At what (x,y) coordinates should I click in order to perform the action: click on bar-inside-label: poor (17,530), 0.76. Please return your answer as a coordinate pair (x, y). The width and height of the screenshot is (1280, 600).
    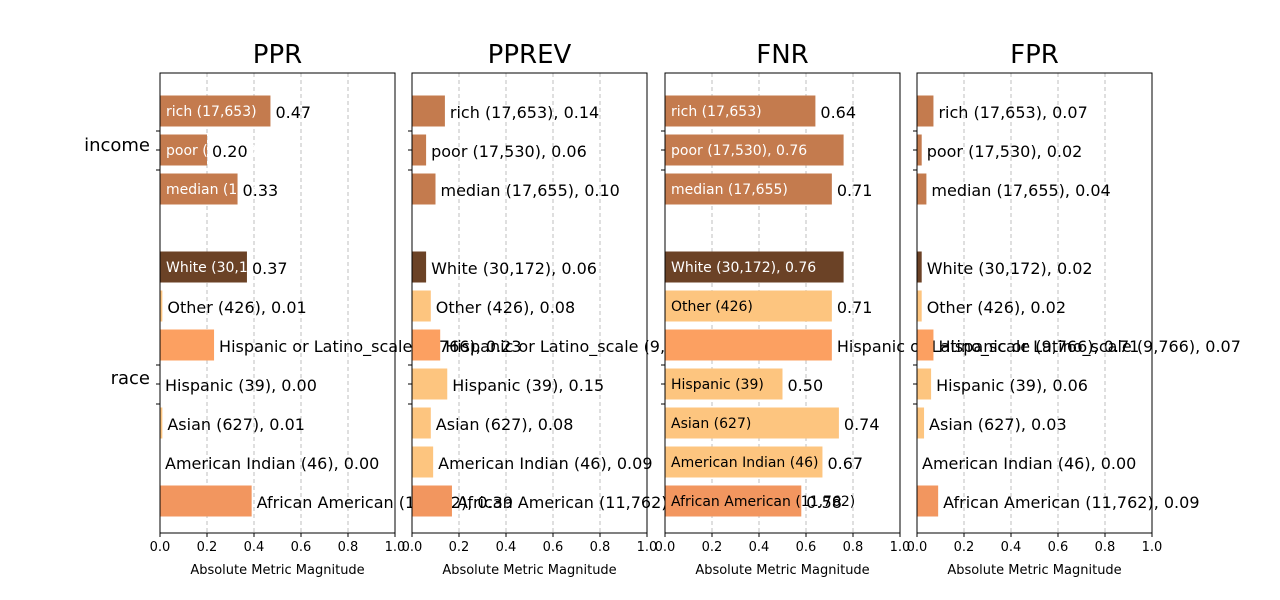
    Looking at the image, I should click on (739, 151).